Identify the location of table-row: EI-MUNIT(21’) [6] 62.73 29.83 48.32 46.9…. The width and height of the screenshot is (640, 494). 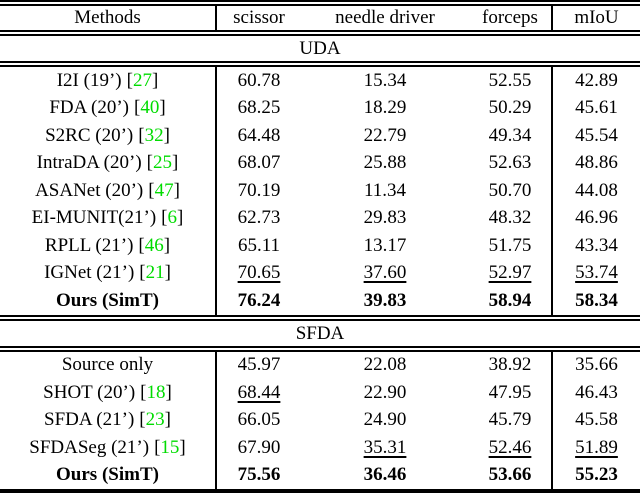
(320, 218).